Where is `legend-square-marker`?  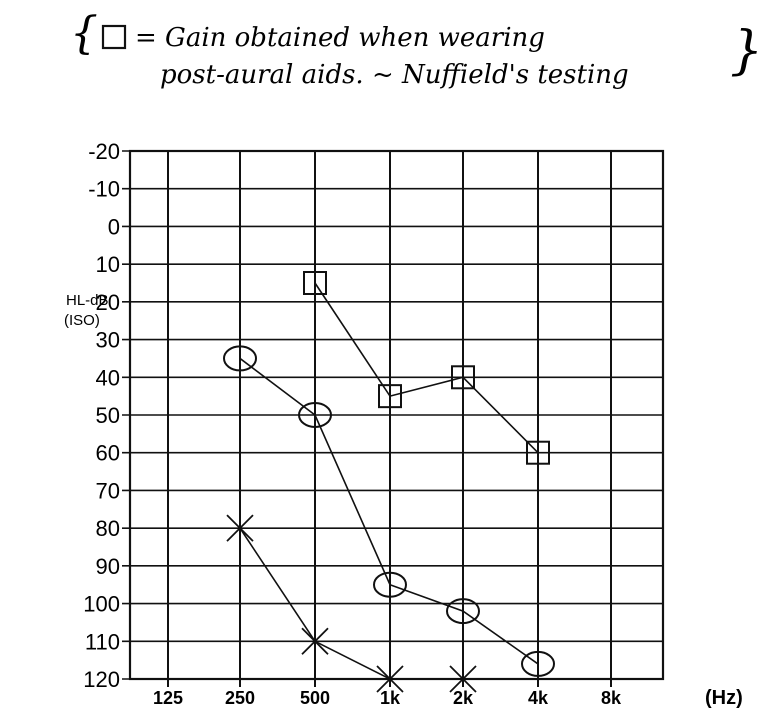 legend-square-marker is located at coordinates (114, 37).